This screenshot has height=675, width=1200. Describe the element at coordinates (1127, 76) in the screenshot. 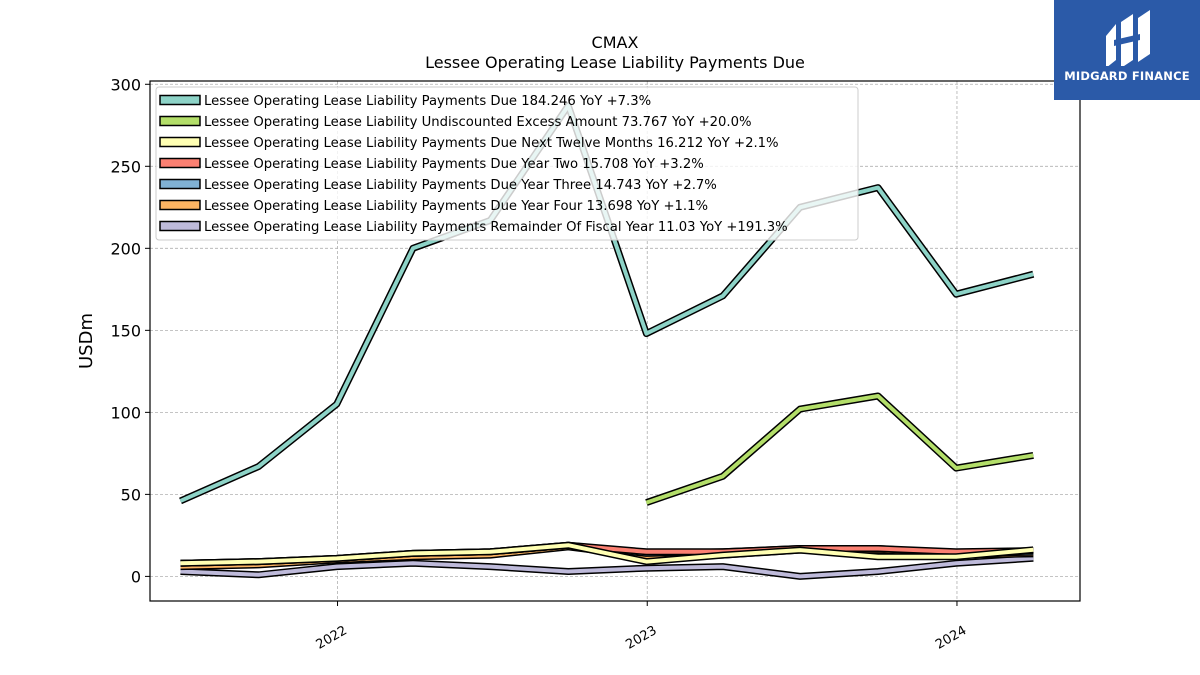

I see `brand-name: MIDGARD FINANCE` at that location.